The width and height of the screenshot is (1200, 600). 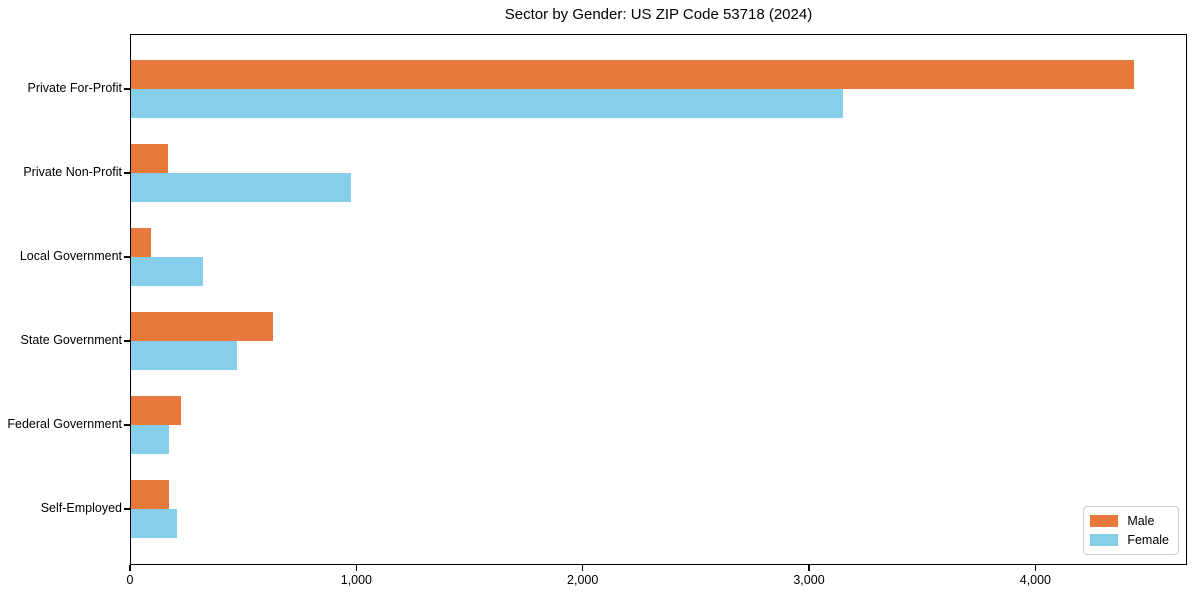 What do you see at coordinates (141, 242) in the screenshot?
I see `male-bar-local-government` at bounding box center [141, 242].